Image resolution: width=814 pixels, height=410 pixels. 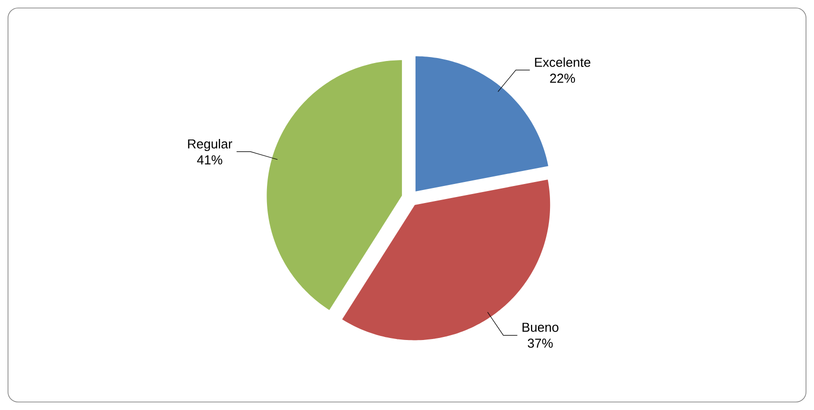 What do you see at coordinates (562, 78) in the screenshot?
I see `data-label: 22%` at bounding box center [562, 78].